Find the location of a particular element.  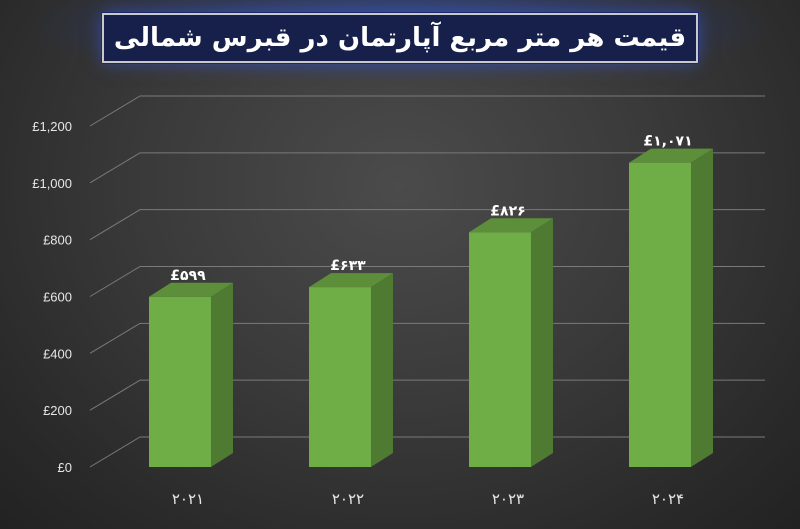

bar-value-label: £۶۳۳ is located at coordinates (348, 266).